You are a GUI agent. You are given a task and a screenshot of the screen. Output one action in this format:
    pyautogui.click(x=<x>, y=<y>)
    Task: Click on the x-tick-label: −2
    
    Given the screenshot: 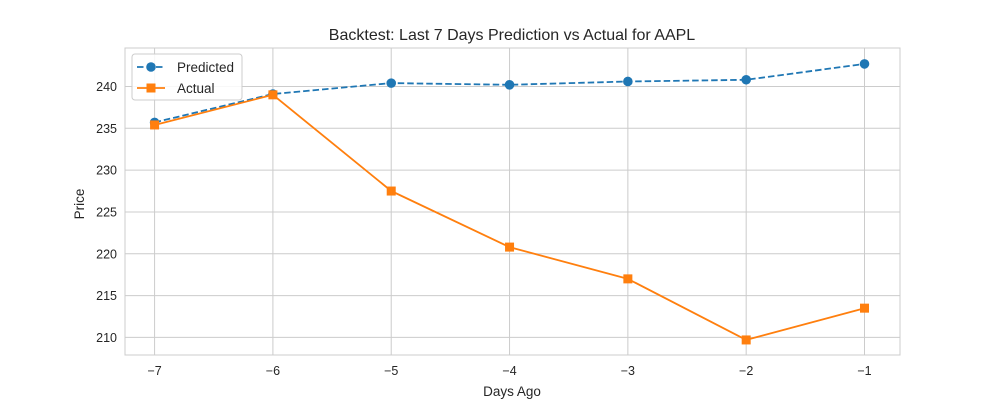 What is the action you would take?
    pyautogui.click(x=746, y=371)
    